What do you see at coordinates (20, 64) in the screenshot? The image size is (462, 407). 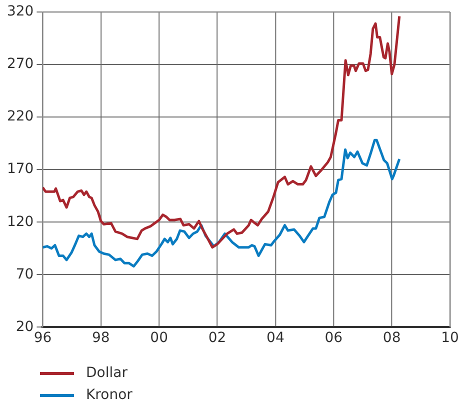 I see `y-tick-label: 270` at bounding box center [20, 64].